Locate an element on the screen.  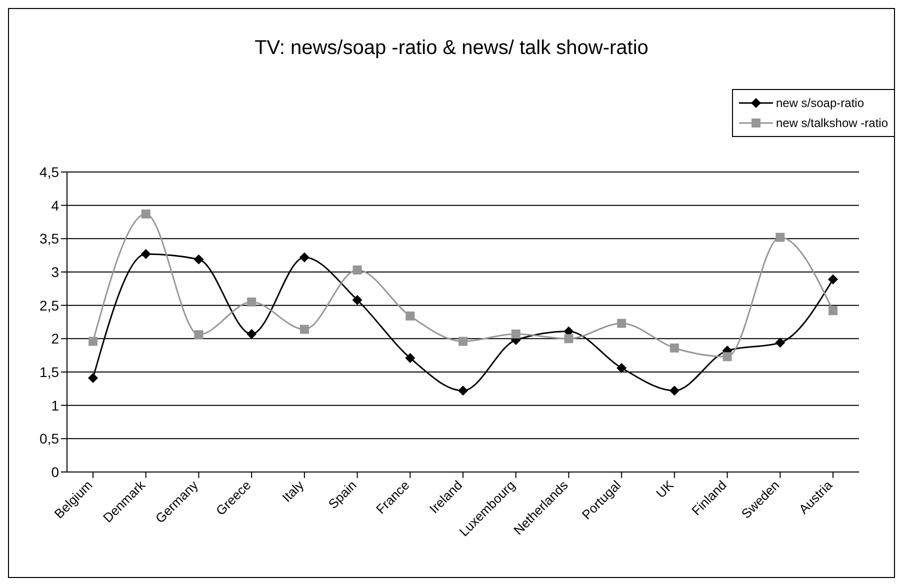
legend-label: new s/talkshow -ratio is located at coordinates (832, 123).